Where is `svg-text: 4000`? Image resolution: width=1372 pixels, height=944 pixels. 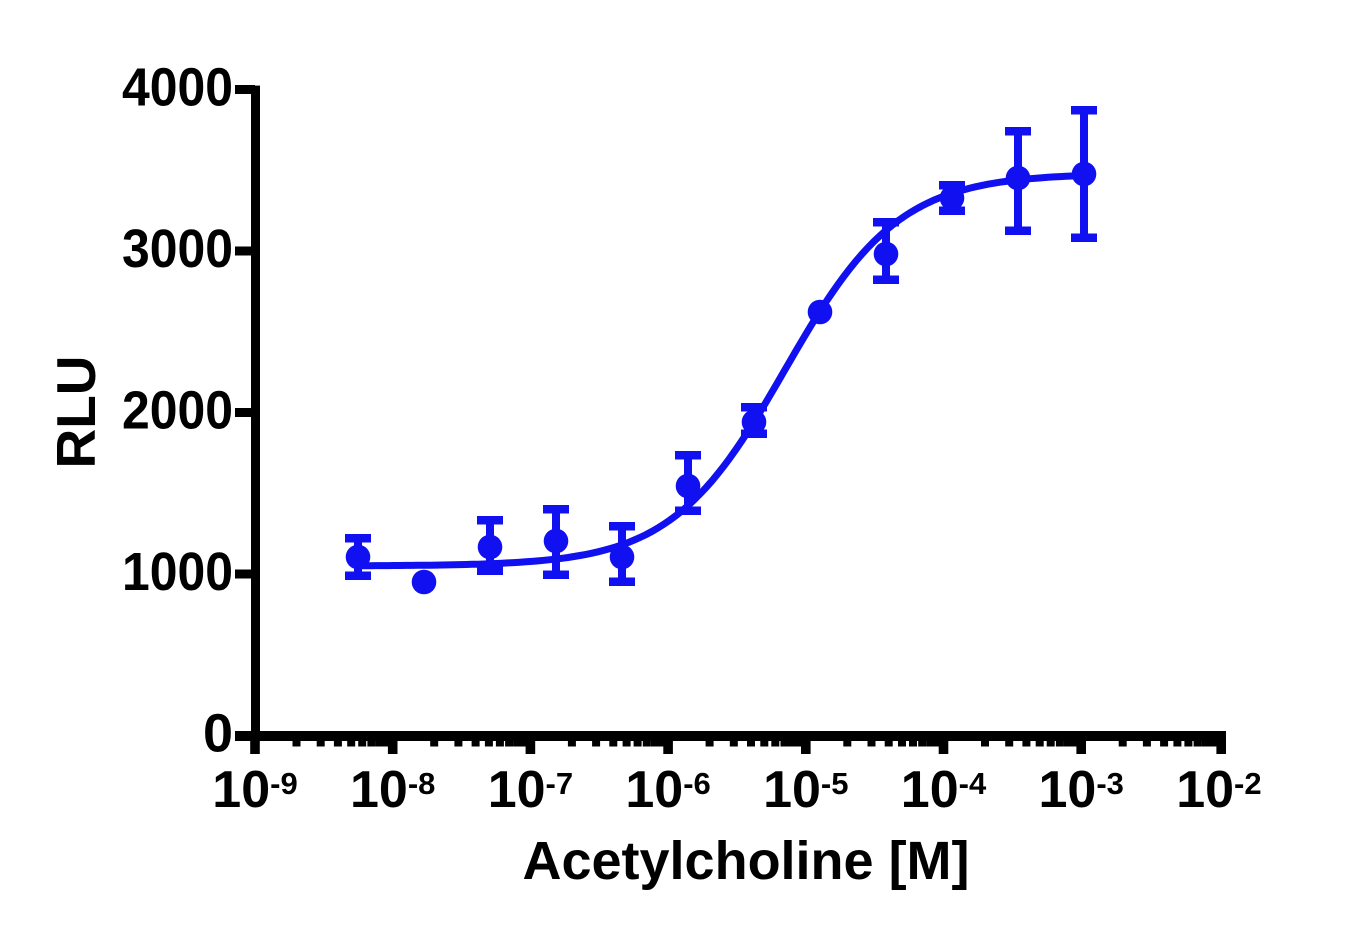 svg-text: 4000 is located at coordinates (177, 87).